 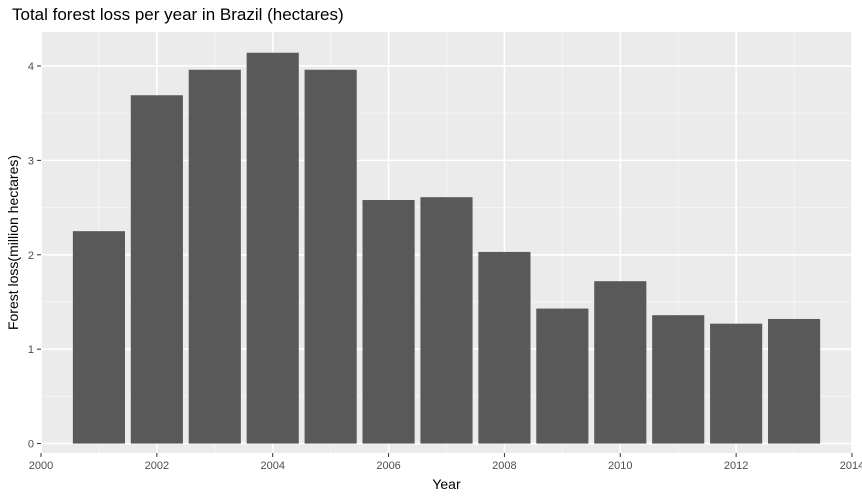 What do you see at coordinates (31, 161) in the screenshot?
I see `y-tick-label: 3` at bounding box center [31, 161].